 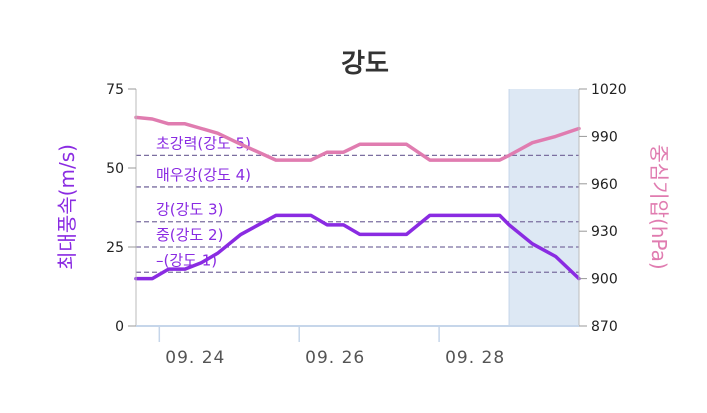 I want to click on y-tick-label-left: 0, so click(x=119, y=327).